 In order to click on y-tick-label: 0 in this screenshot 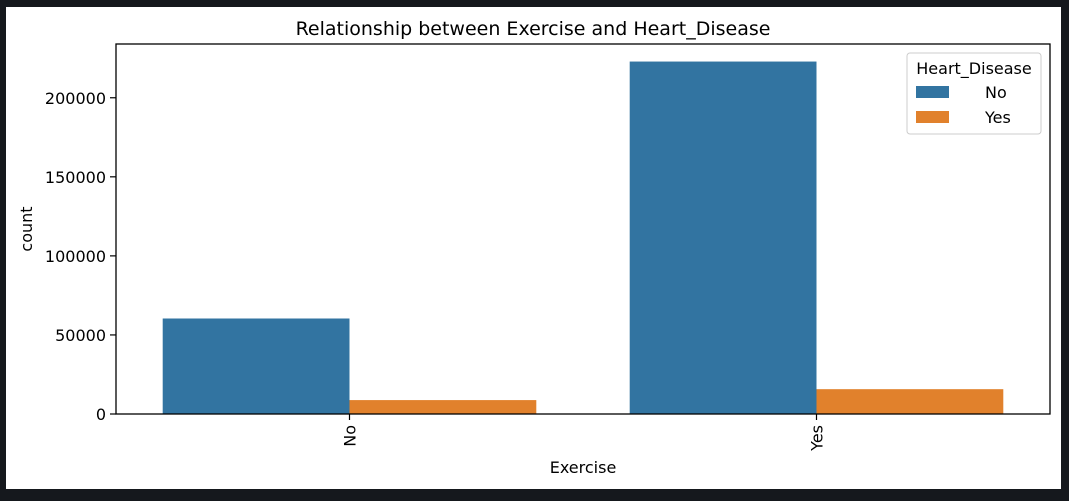, I will do `click(101, 414)`.